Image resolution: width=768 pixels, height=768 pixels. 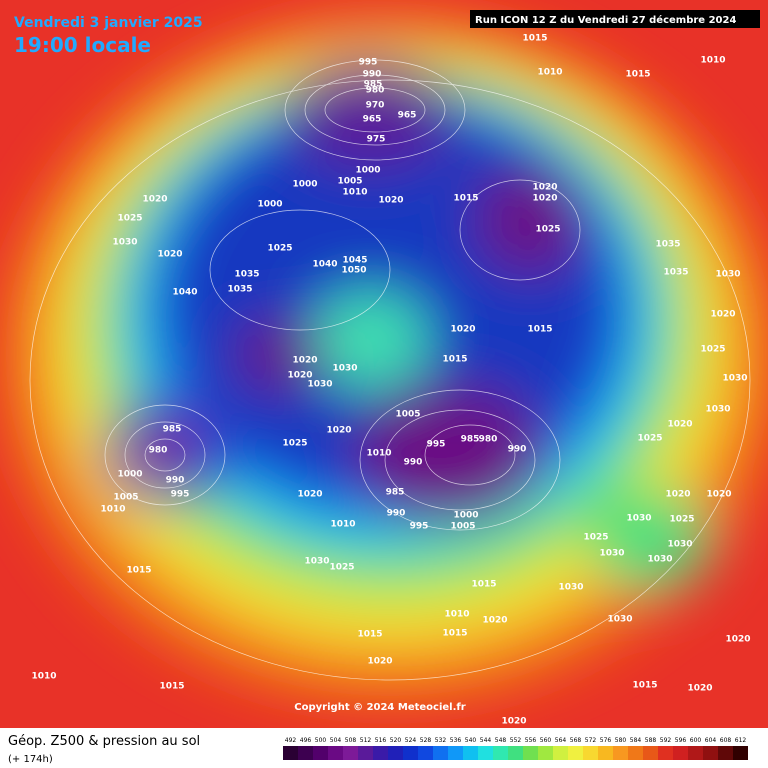 I want to click on pressure-label: 1045, so click(x=354, y=261).